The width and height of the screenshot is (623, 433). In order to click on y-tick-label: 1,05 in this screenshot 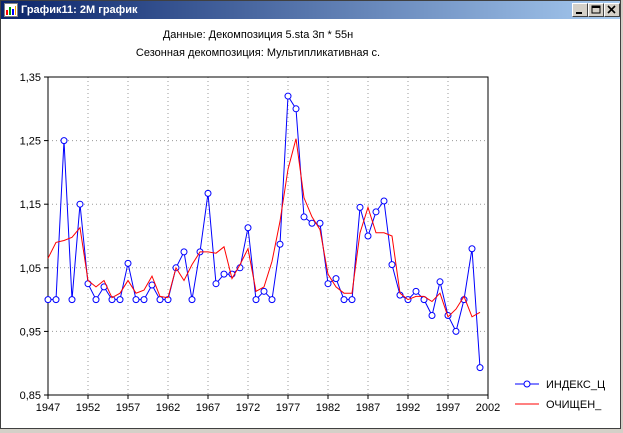, I will do `click(30, 269)`.